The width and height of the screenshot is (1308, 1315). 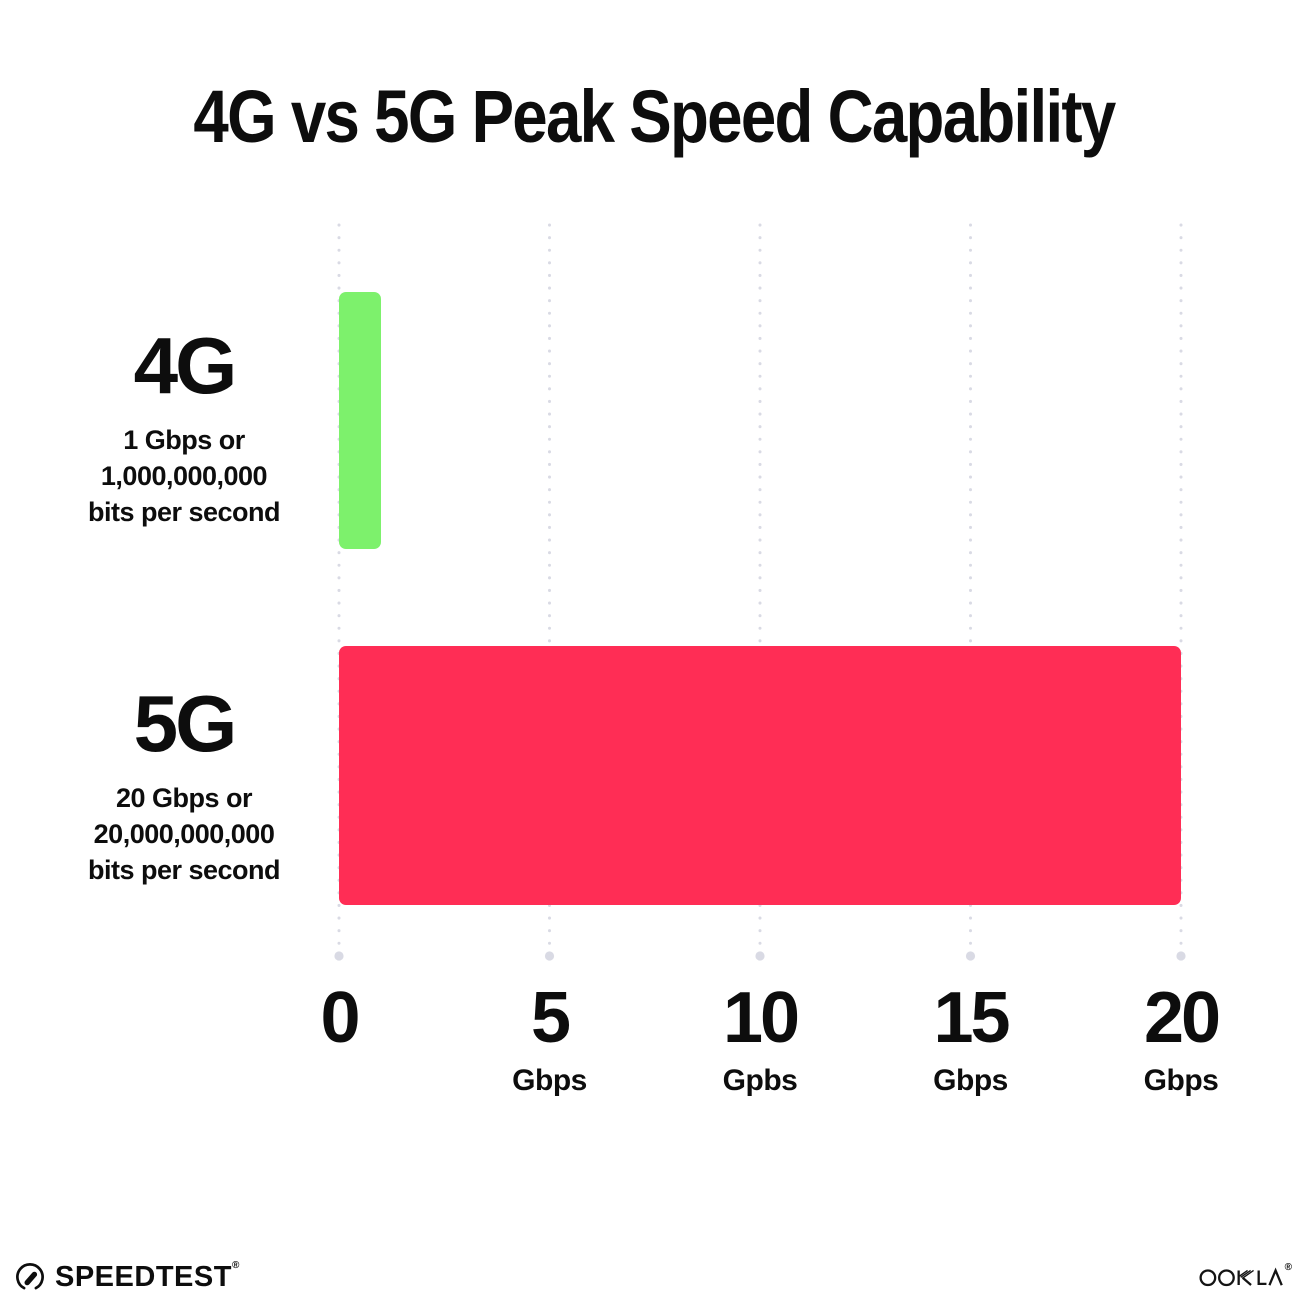 I want to click on row-heading-5g: 5G, so click(x=185, y=723).